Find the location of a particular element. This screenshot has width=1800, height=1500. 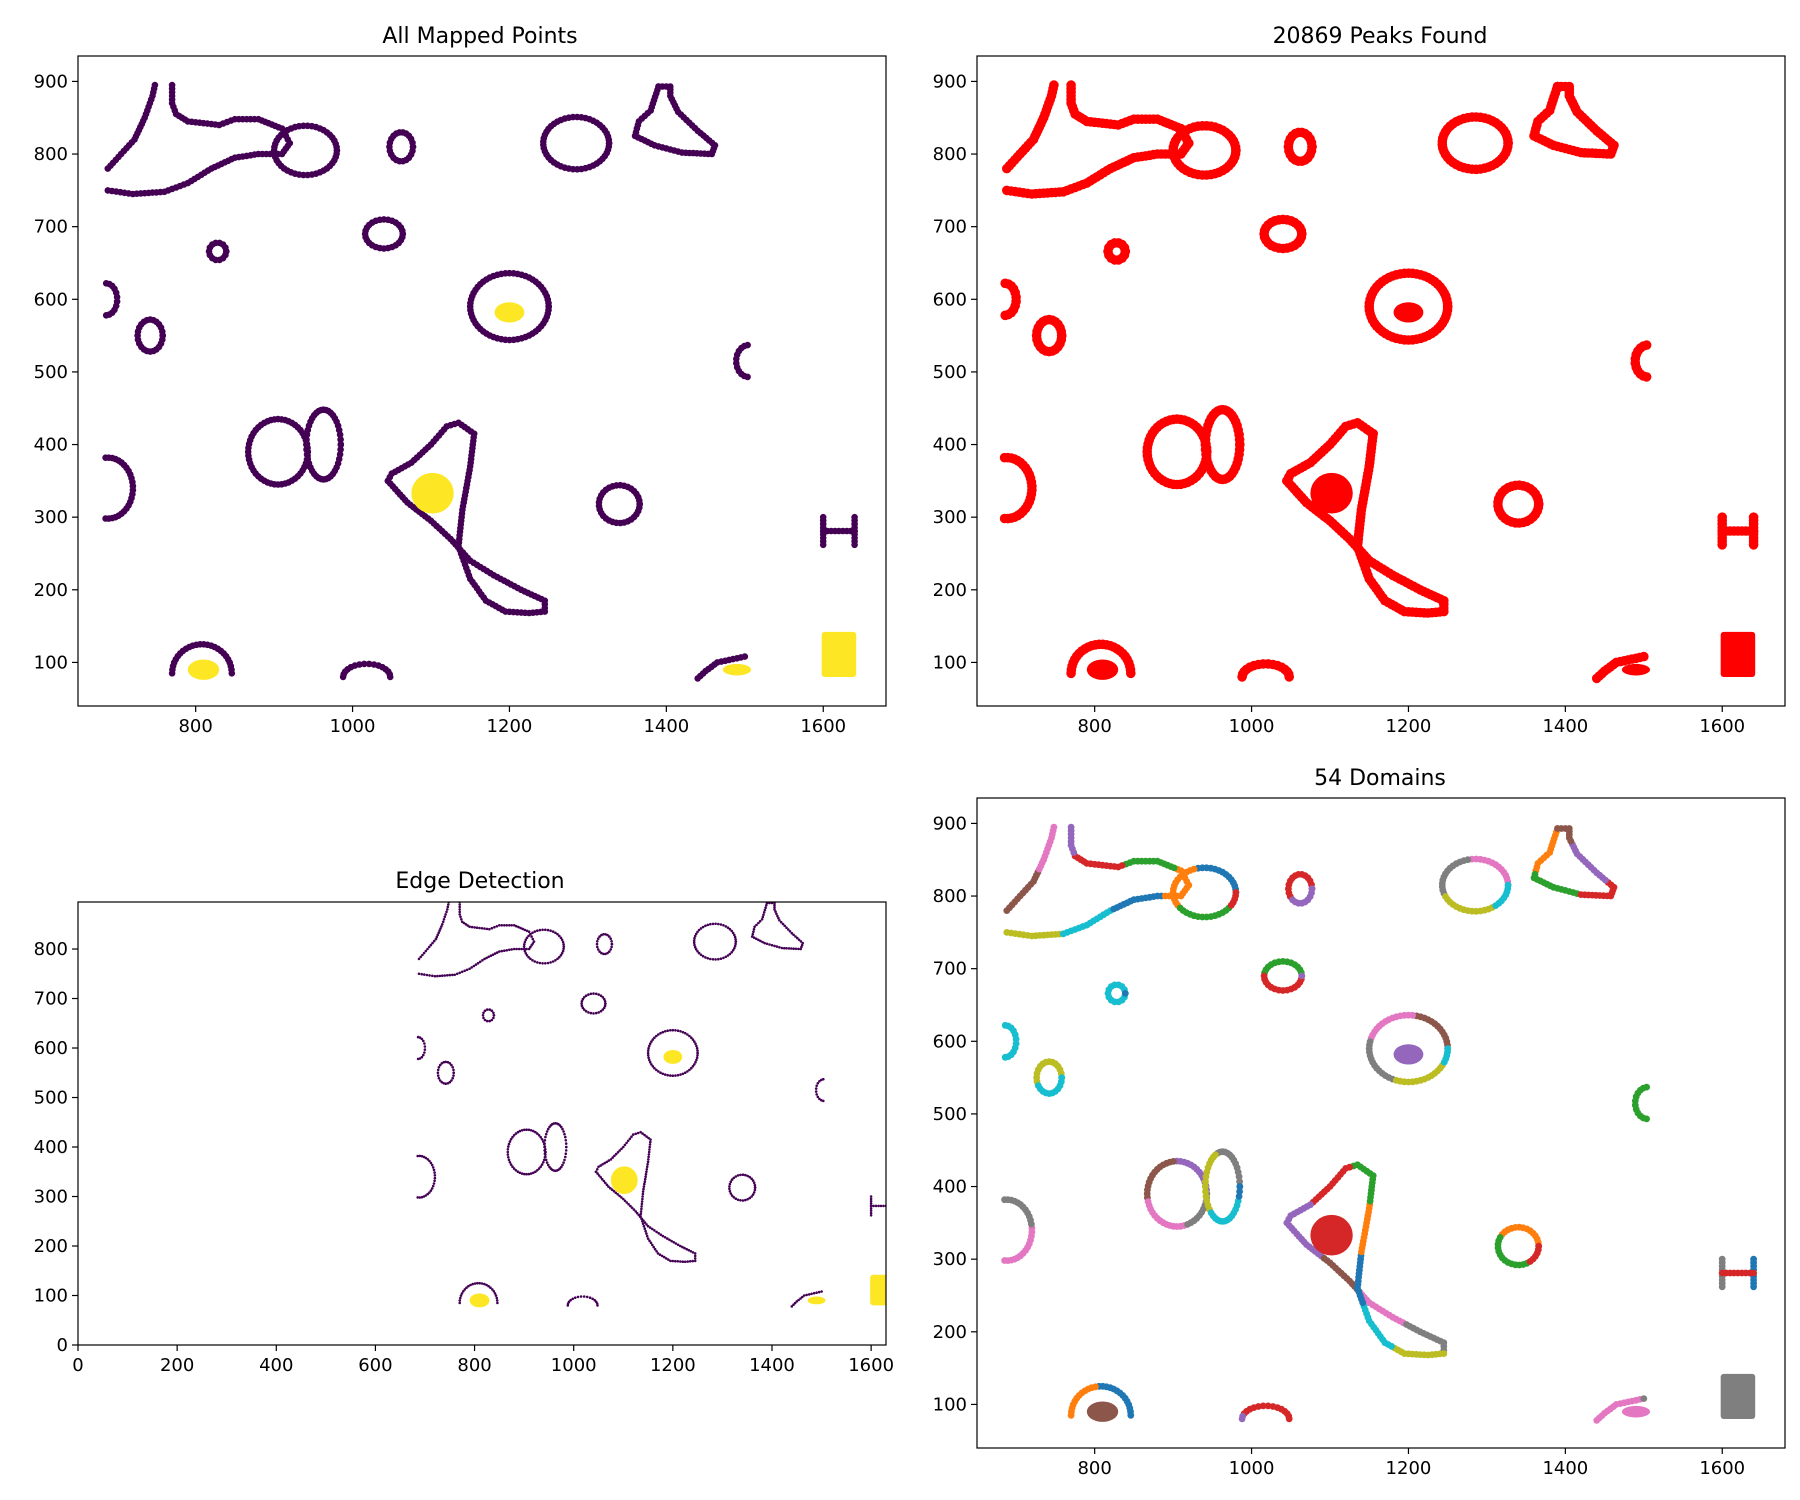

x-tick-label: 400 is located at coordinates (276, 1365).